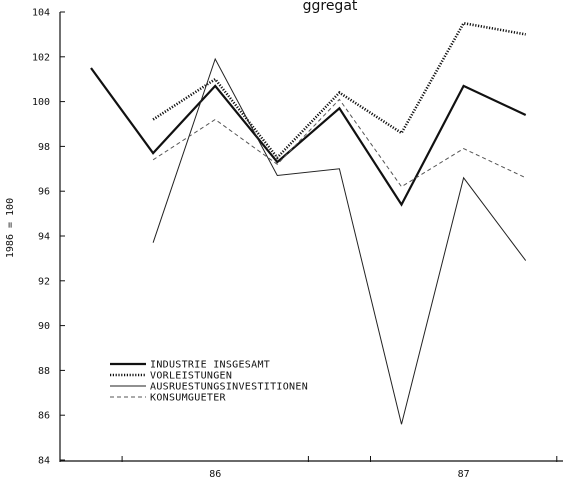  Describe the element at coordinates (191, 376) in the screenshot. I see `legend-label: VORLEISTUNGEN` at that location.